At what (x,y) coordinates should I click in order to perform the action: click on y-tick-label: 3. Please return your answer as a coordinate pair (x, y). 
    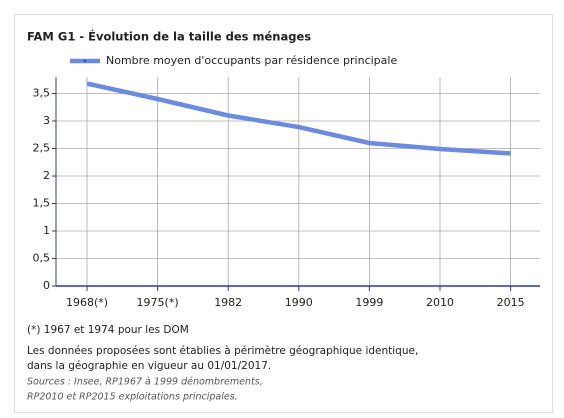
    Looking at the image, I should click on (46, 120).